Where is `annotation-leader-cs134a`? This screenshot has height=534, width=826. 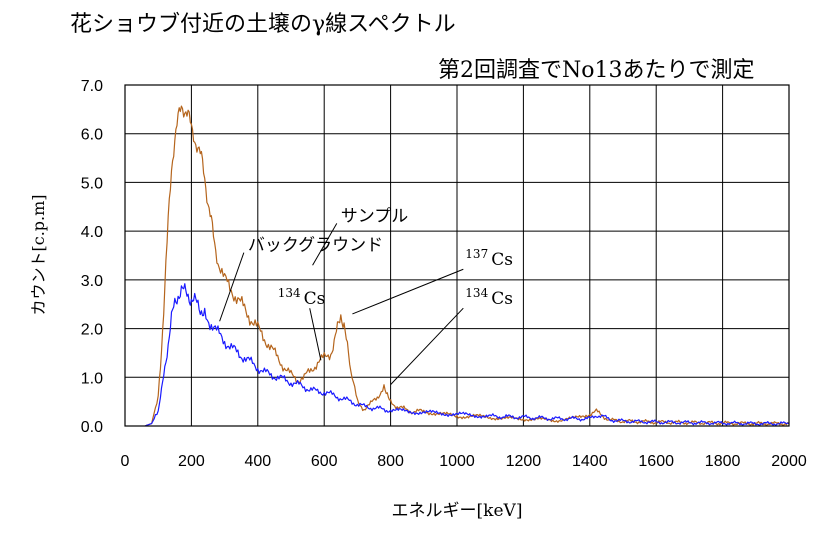
annotation-leader-cs134a is located at coordinates (315, 334).